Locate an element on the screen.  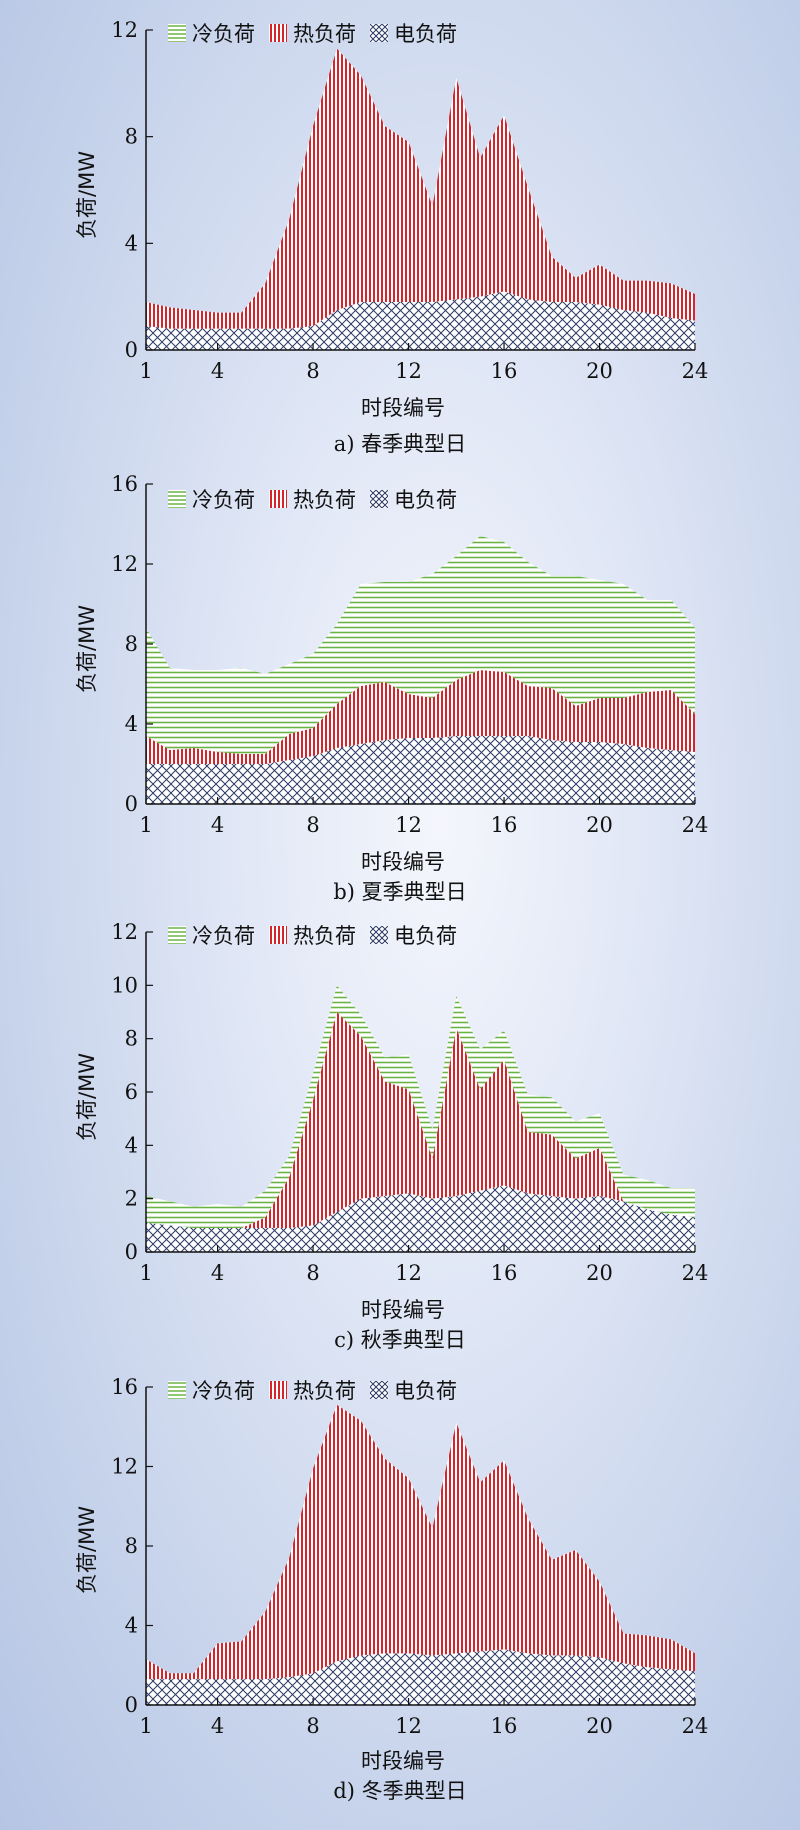
chart-autumn-caption: c) 秋季典型日 is located at coordinates (400, 1340).